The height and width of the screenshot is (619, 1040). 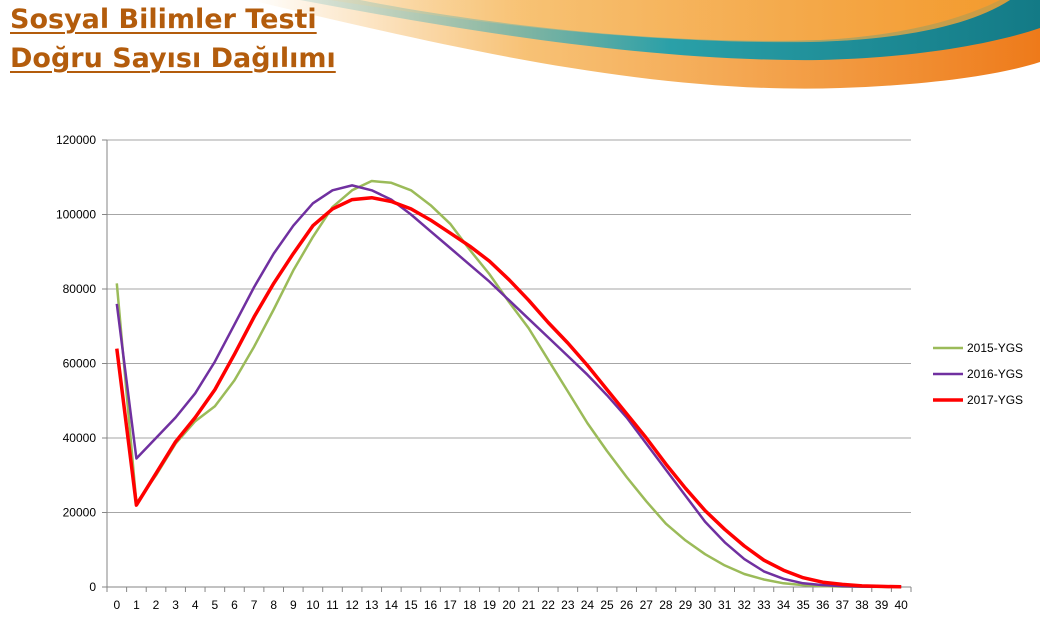 What do you see at coordinates (431, 605) in the screenshot?
I see `x-tick-label: 16` at bounding box center [431, 605].